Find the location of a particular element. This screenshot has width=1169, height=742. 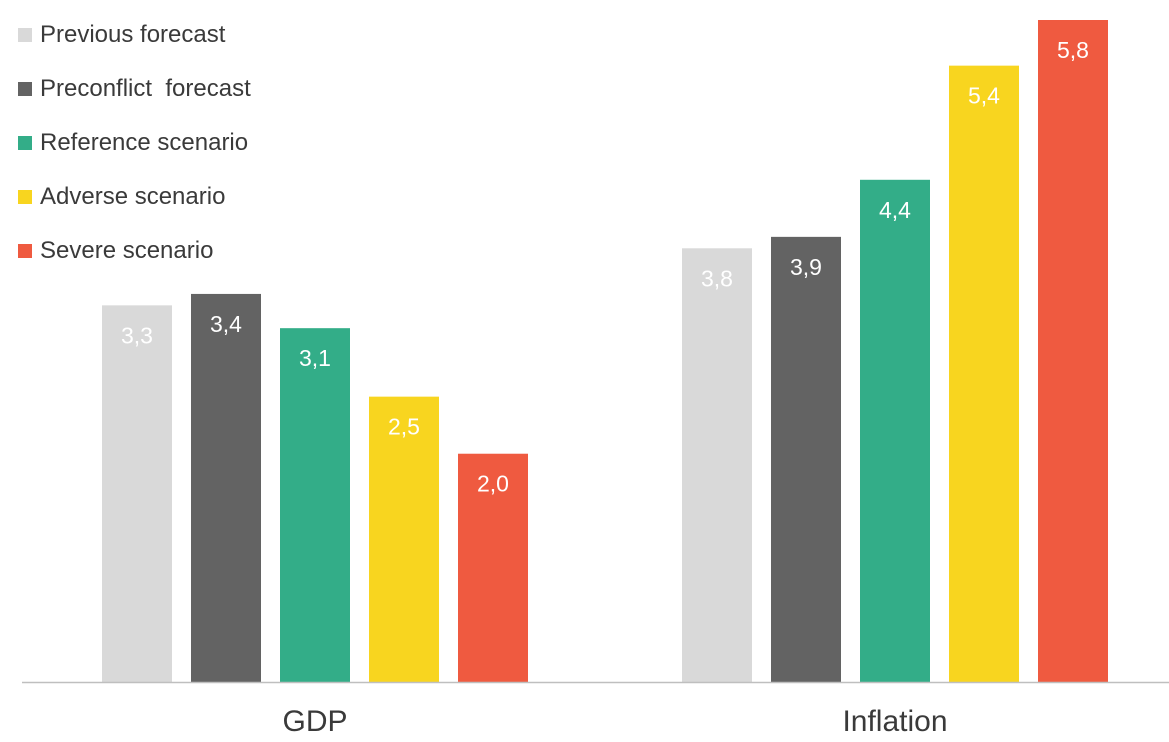

data-label-gdp-series-3: 2,5 is located at coordinates (404, 427).